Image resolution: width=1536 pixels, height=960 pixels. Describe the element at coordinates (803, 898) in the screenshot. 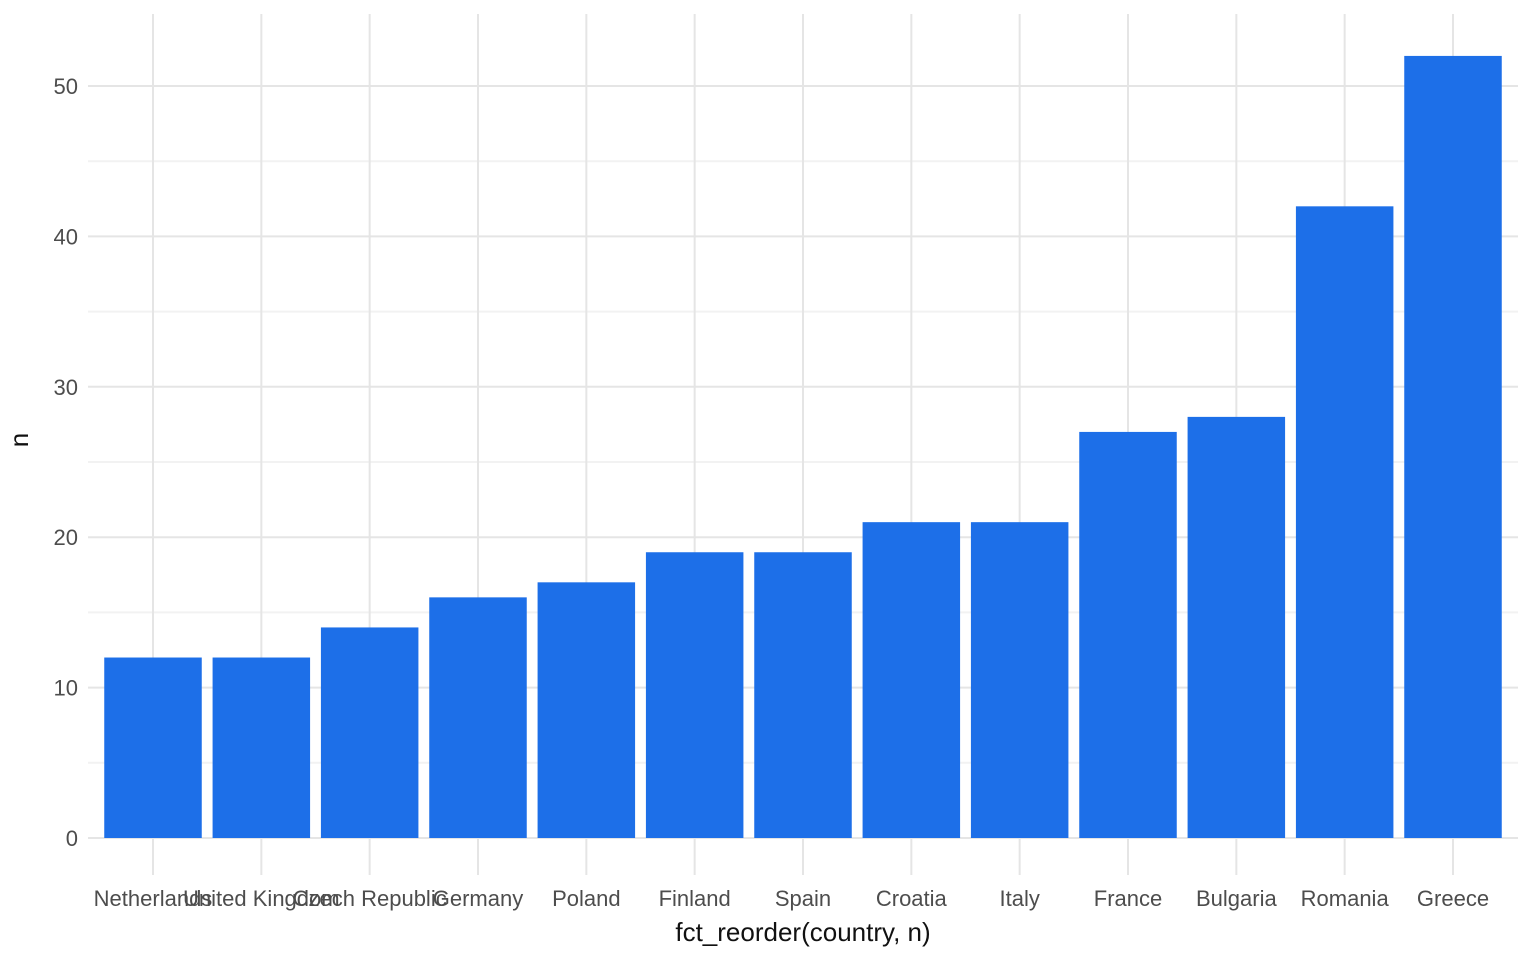

I see `x-tick-label: Spain` at that location.